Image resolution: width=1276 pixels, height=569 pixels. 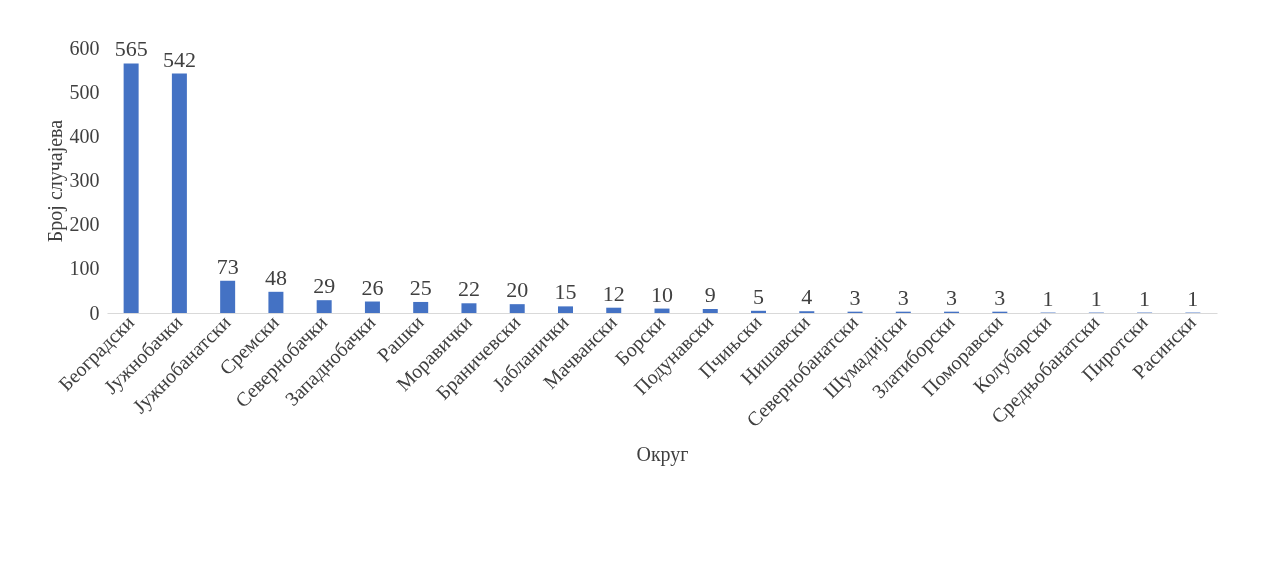 What do you see at coordinates (84, 180) in the screenshot?
I see `y-tick-label: 300` at bounding box center [84, 180].